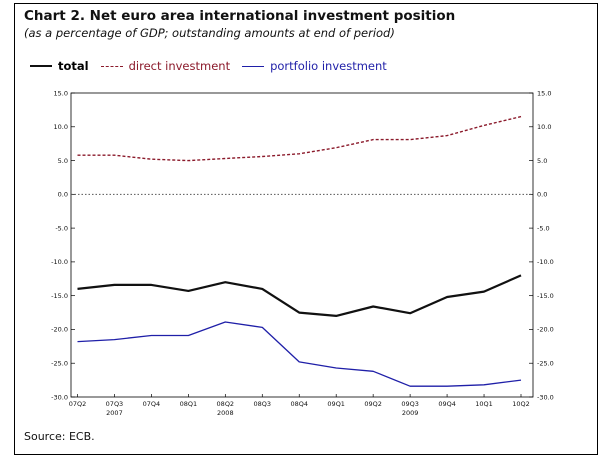  What do you see at coordinates (543, 228) in the screenshot?
I see `y-tick-label-right: -5.0` at bounding box center [543, 228].